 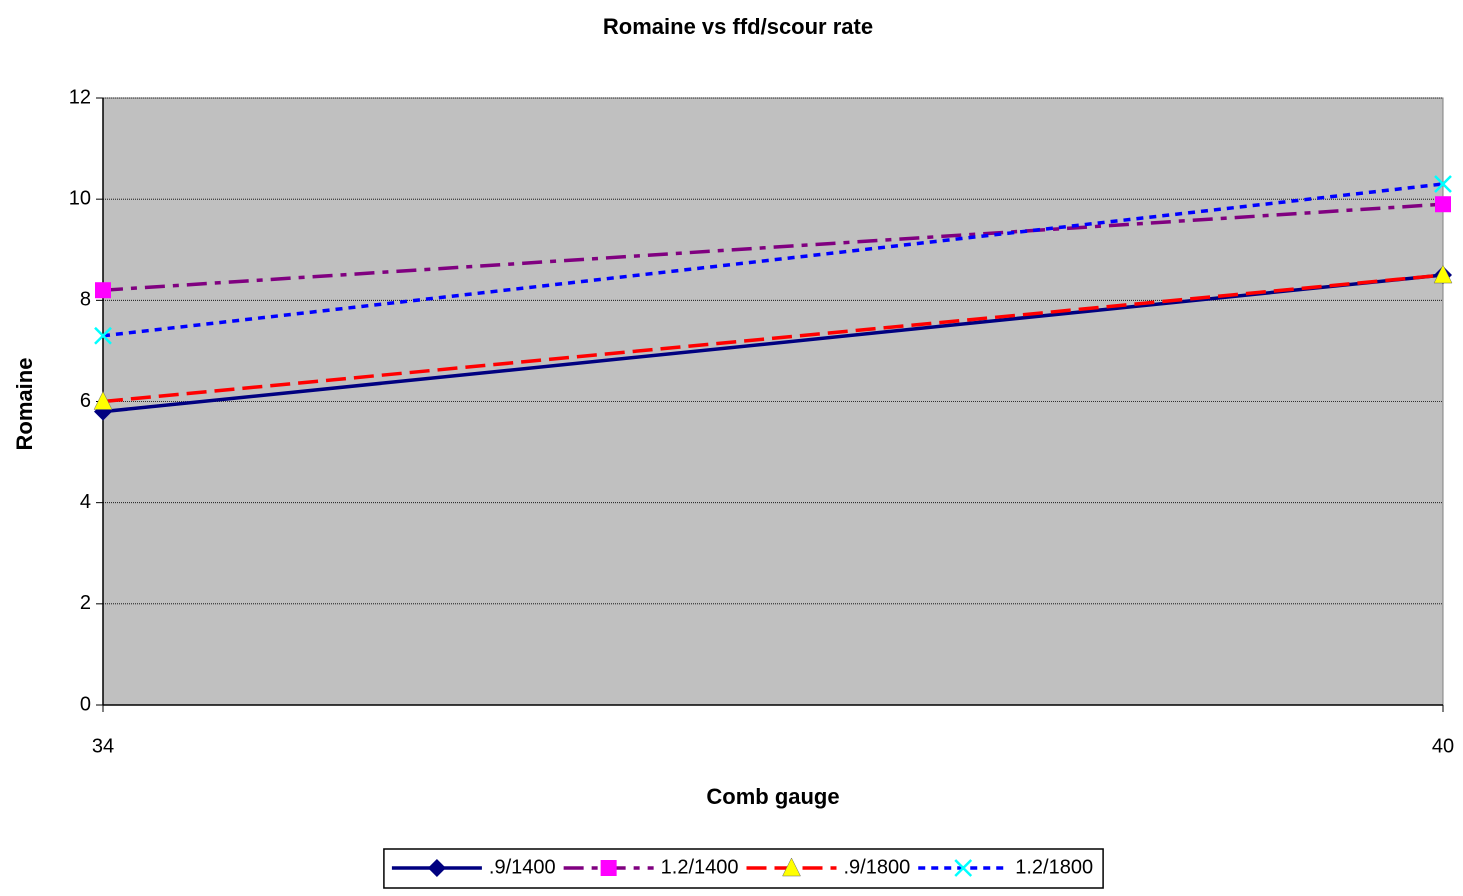 I want to click on x-tick-label: 40, so click(x=1443, y=746).